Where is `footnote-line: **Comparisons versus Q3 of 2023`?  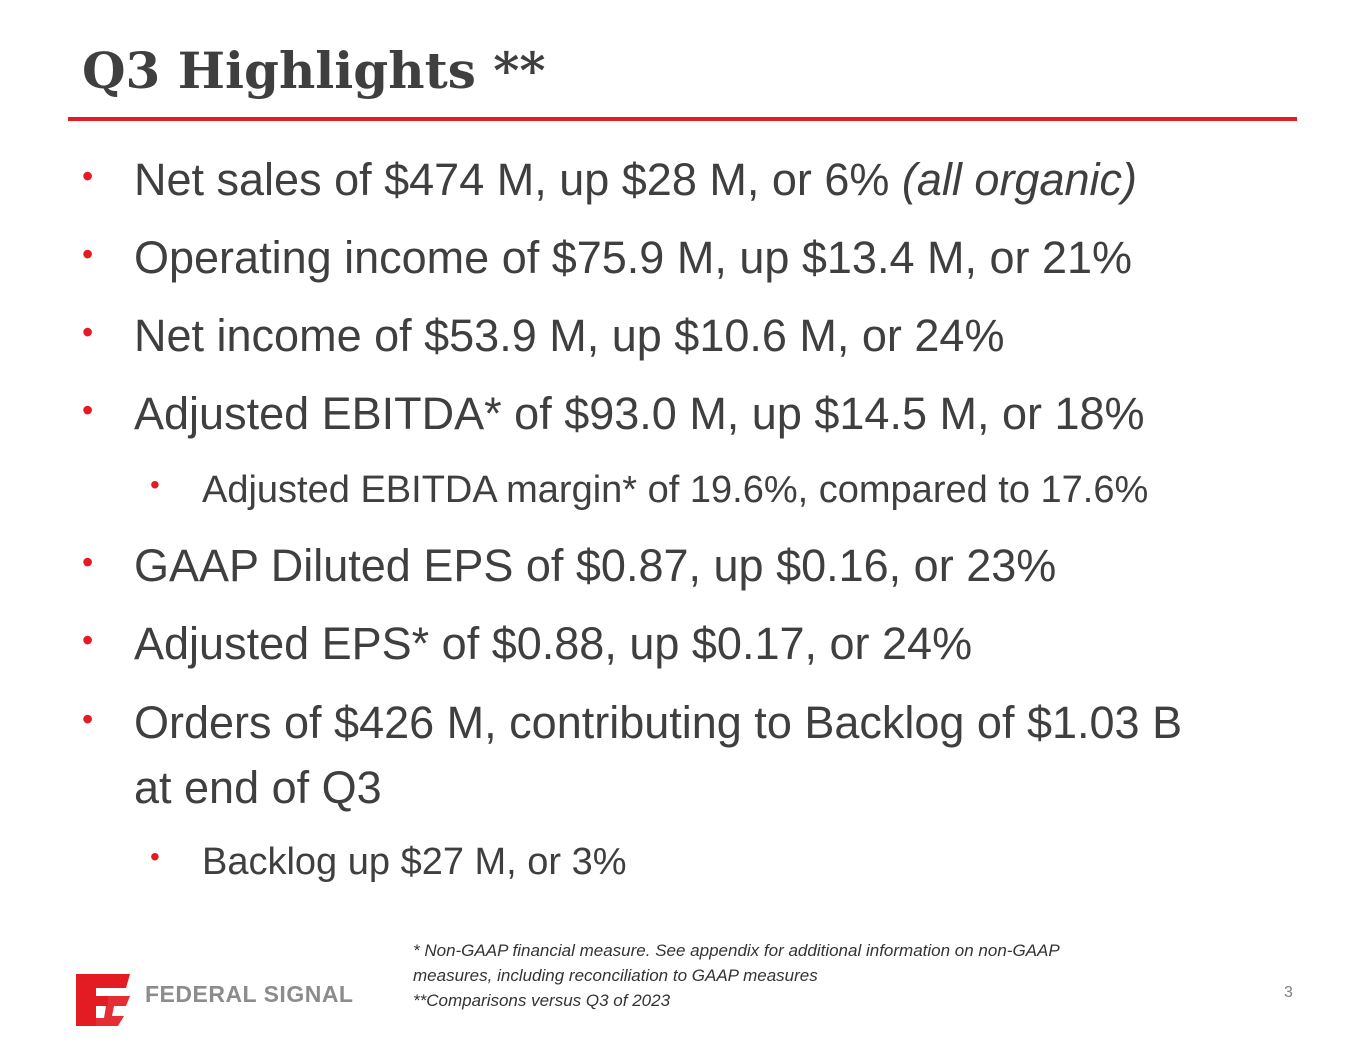
footnote-line: **Comparisons versus Q3 of 2023 is located at coordinates (542, 1000).